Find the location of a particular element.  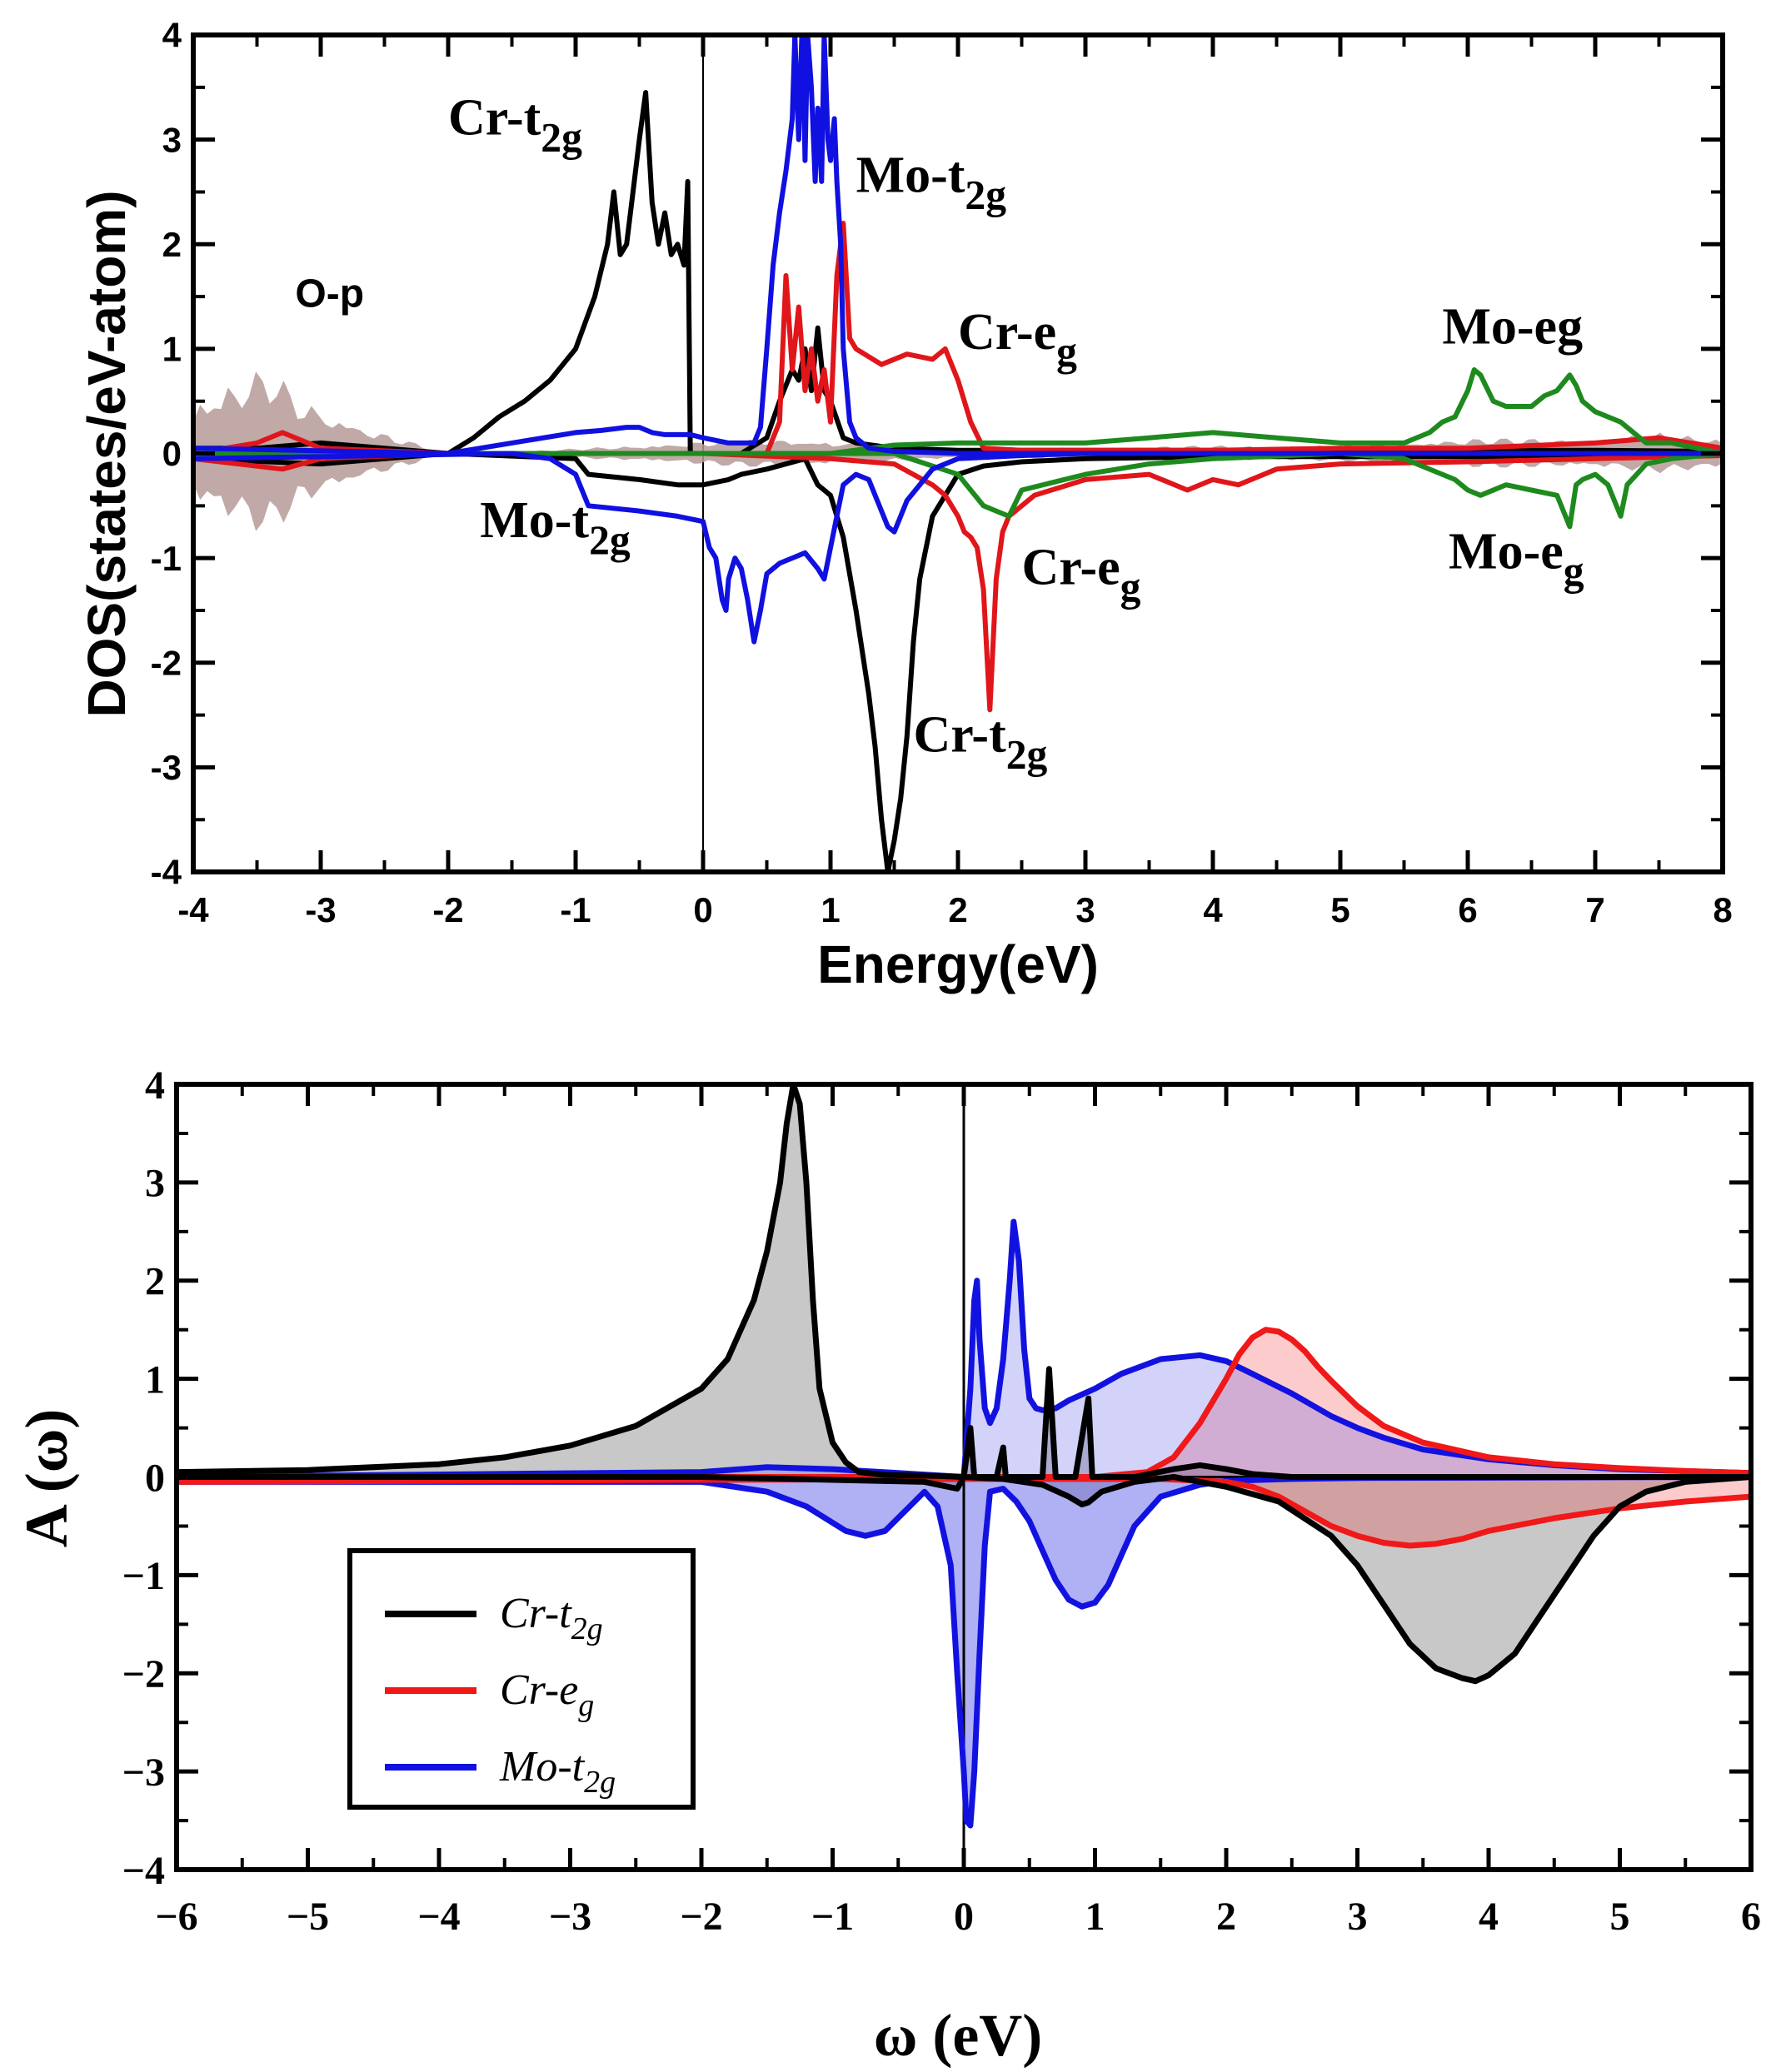

series-mo-t2g-up is located at coordinates (964, 1349).